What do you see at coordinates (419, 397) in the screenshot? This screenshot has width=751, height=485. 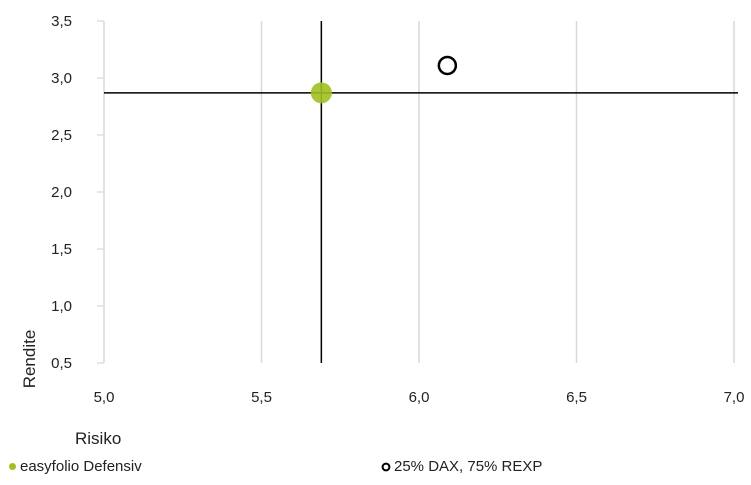 I see `x-tick-label: 6,0` at bounding box center [419, 397].